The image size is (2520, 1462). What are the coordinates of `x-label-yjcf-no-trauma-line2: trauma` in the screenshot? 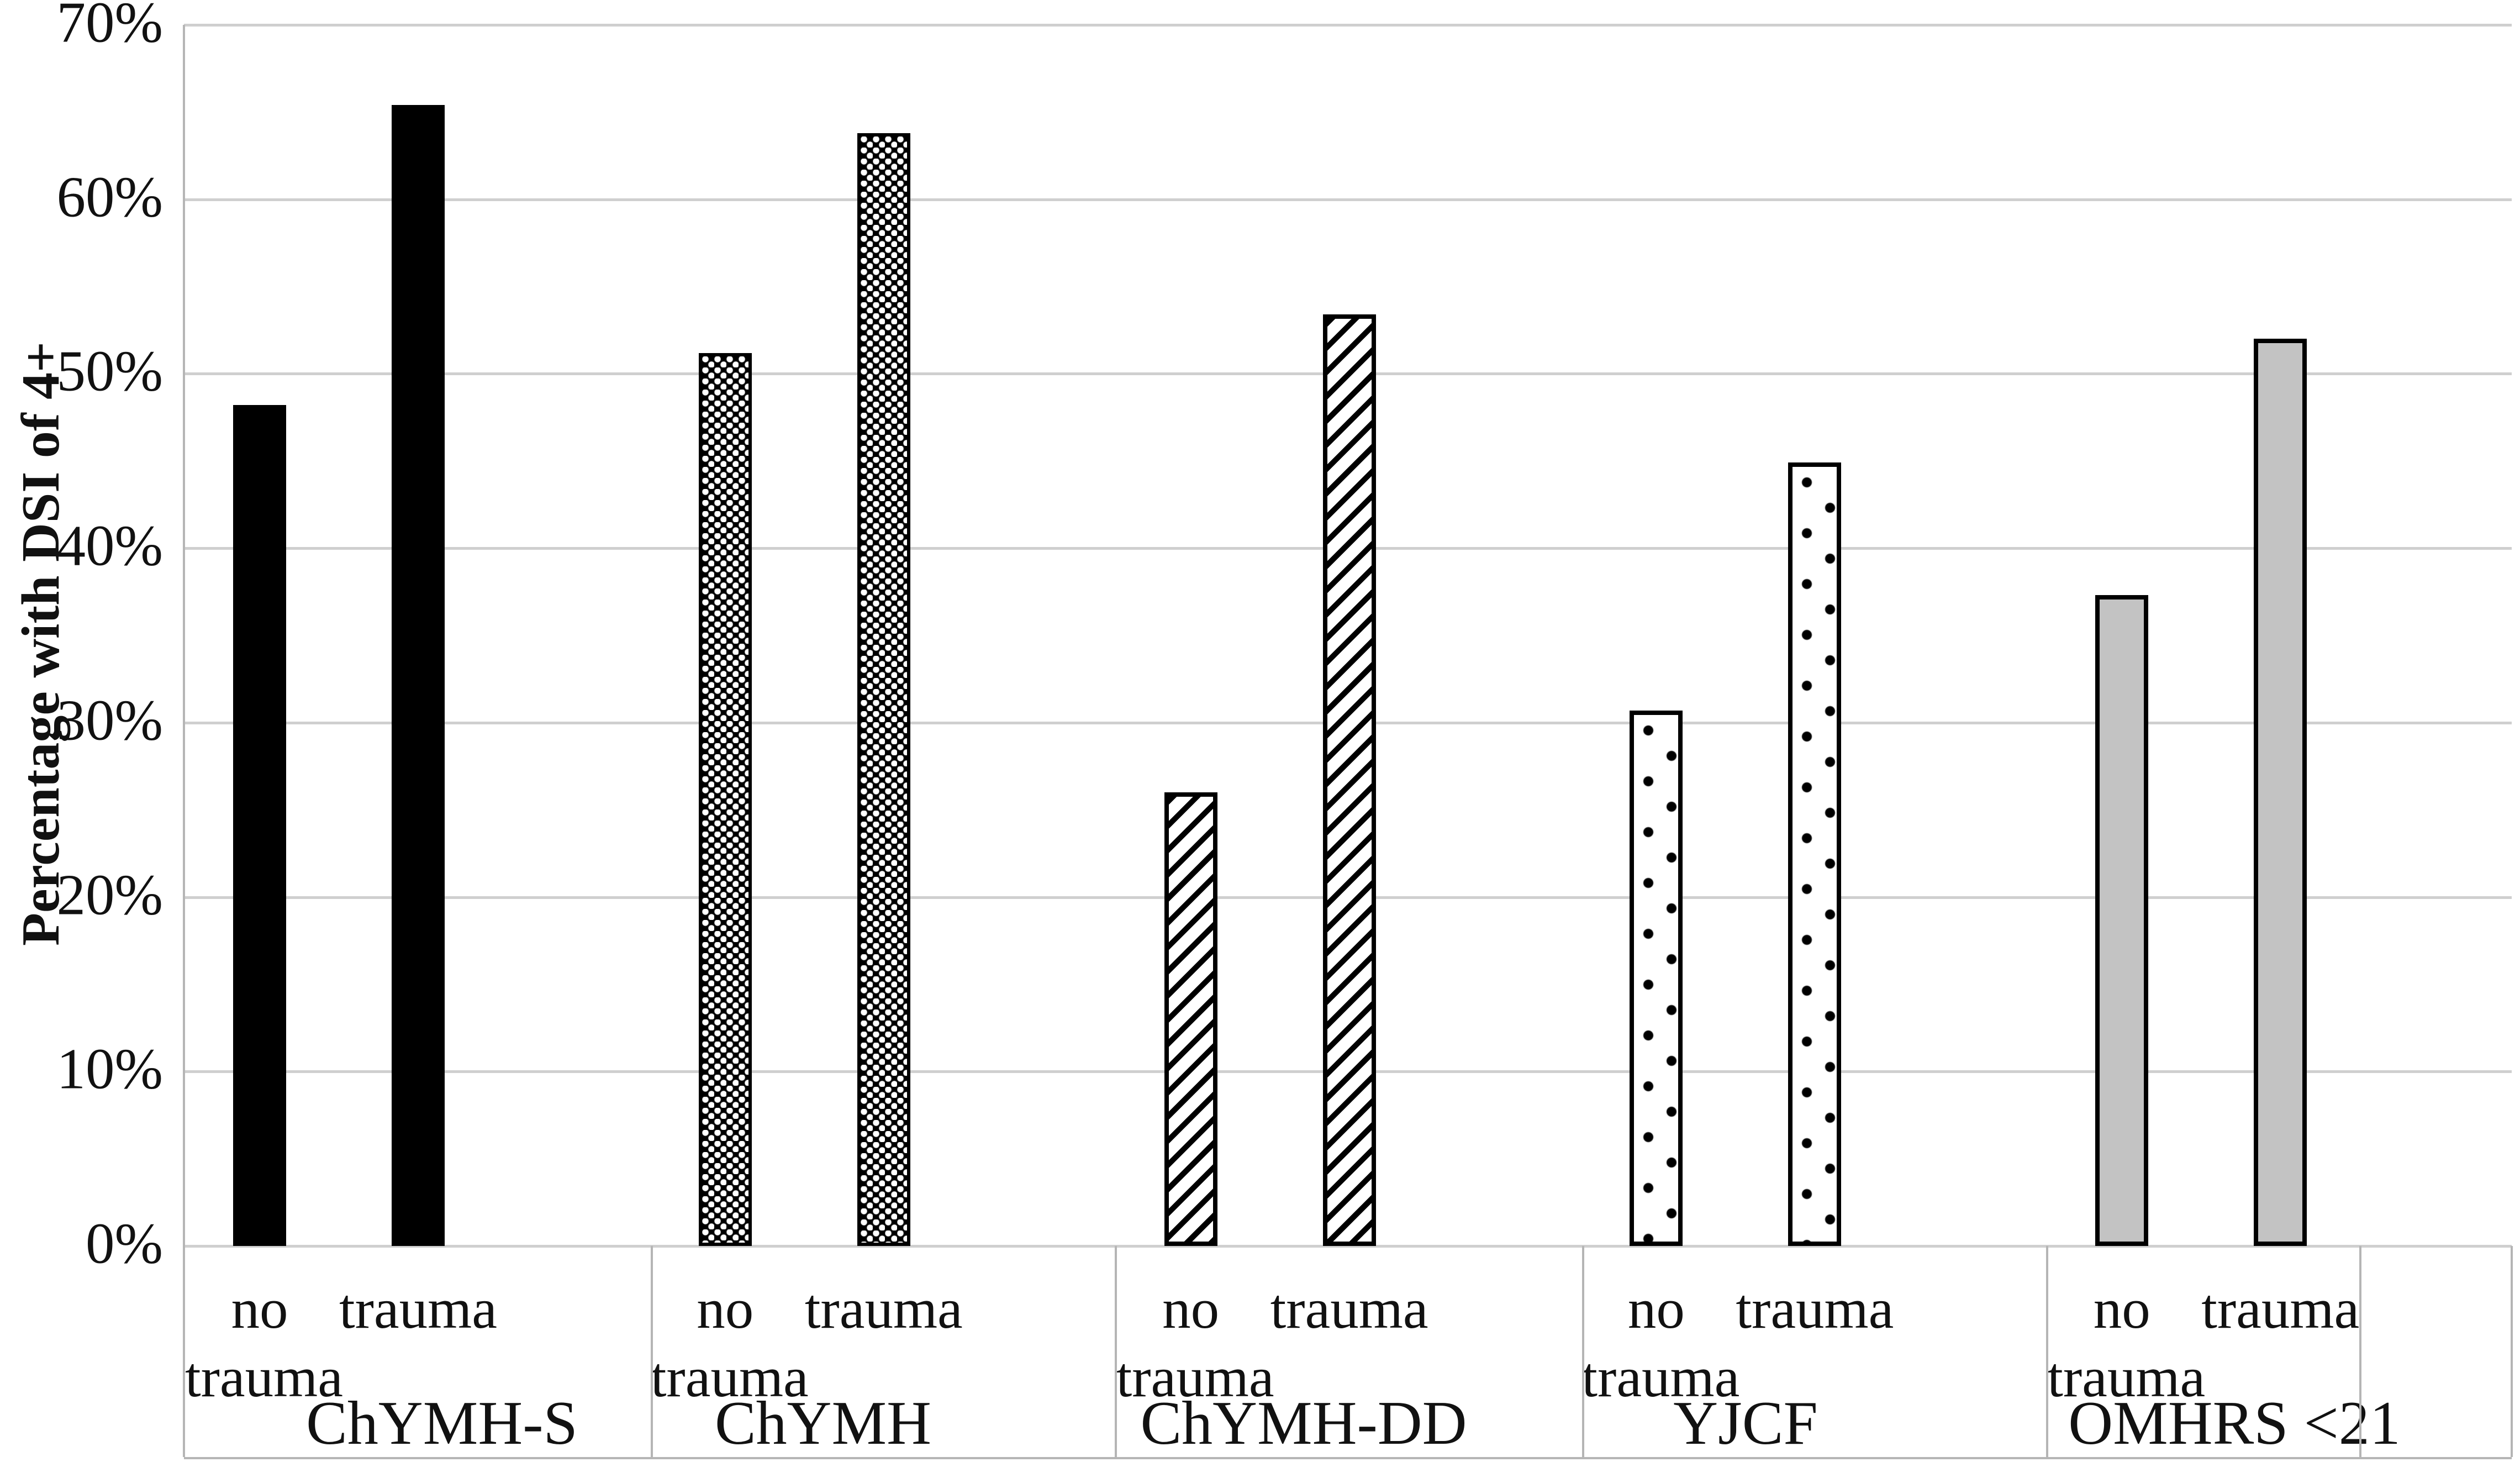 It's located at (1660, 1377).